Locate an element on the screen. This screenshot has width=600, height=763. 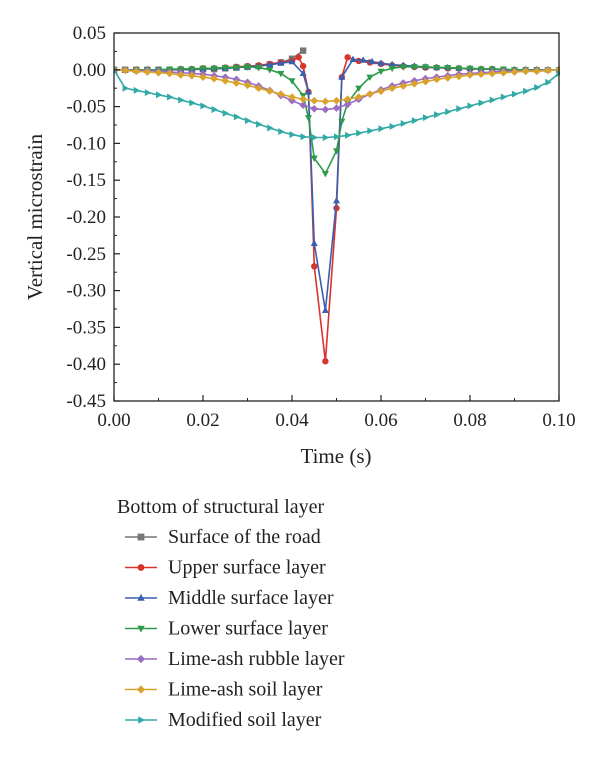
series-lower-surface-layer is located at coordinates (337, 121).